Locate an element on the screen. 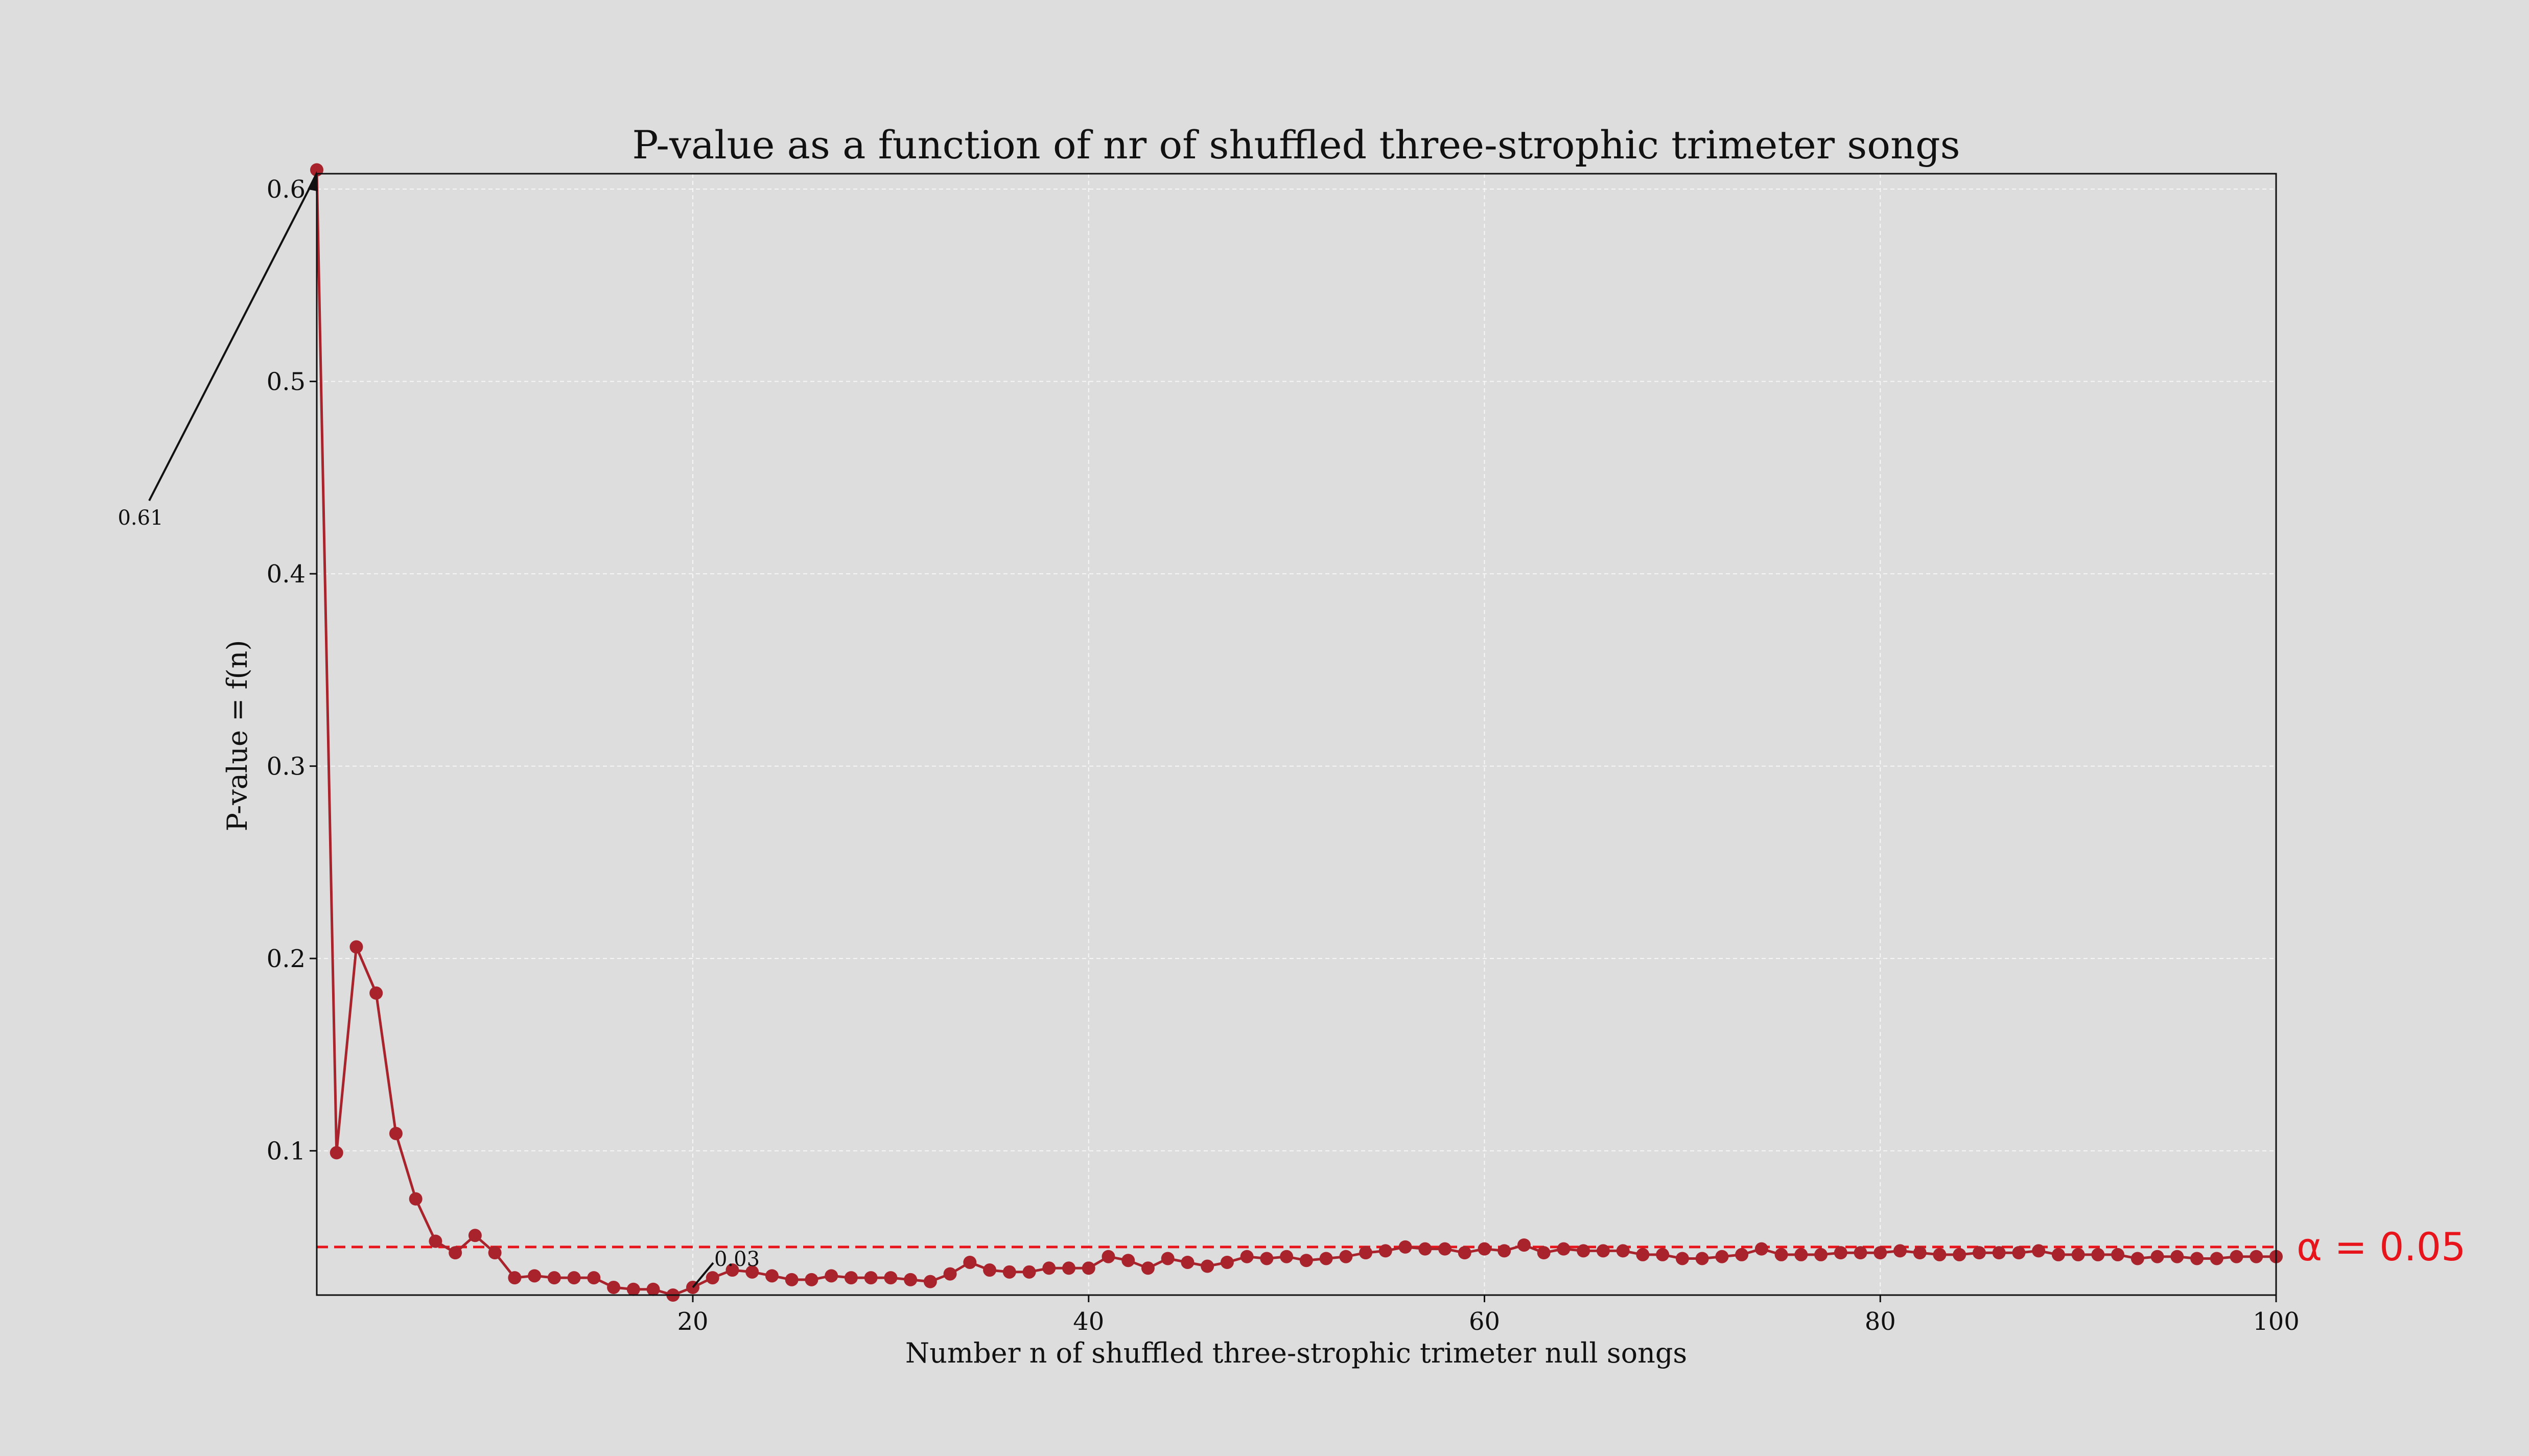 The image size is (2529, 1456). annotation-arrowhead is located at coordinates (313, 181).